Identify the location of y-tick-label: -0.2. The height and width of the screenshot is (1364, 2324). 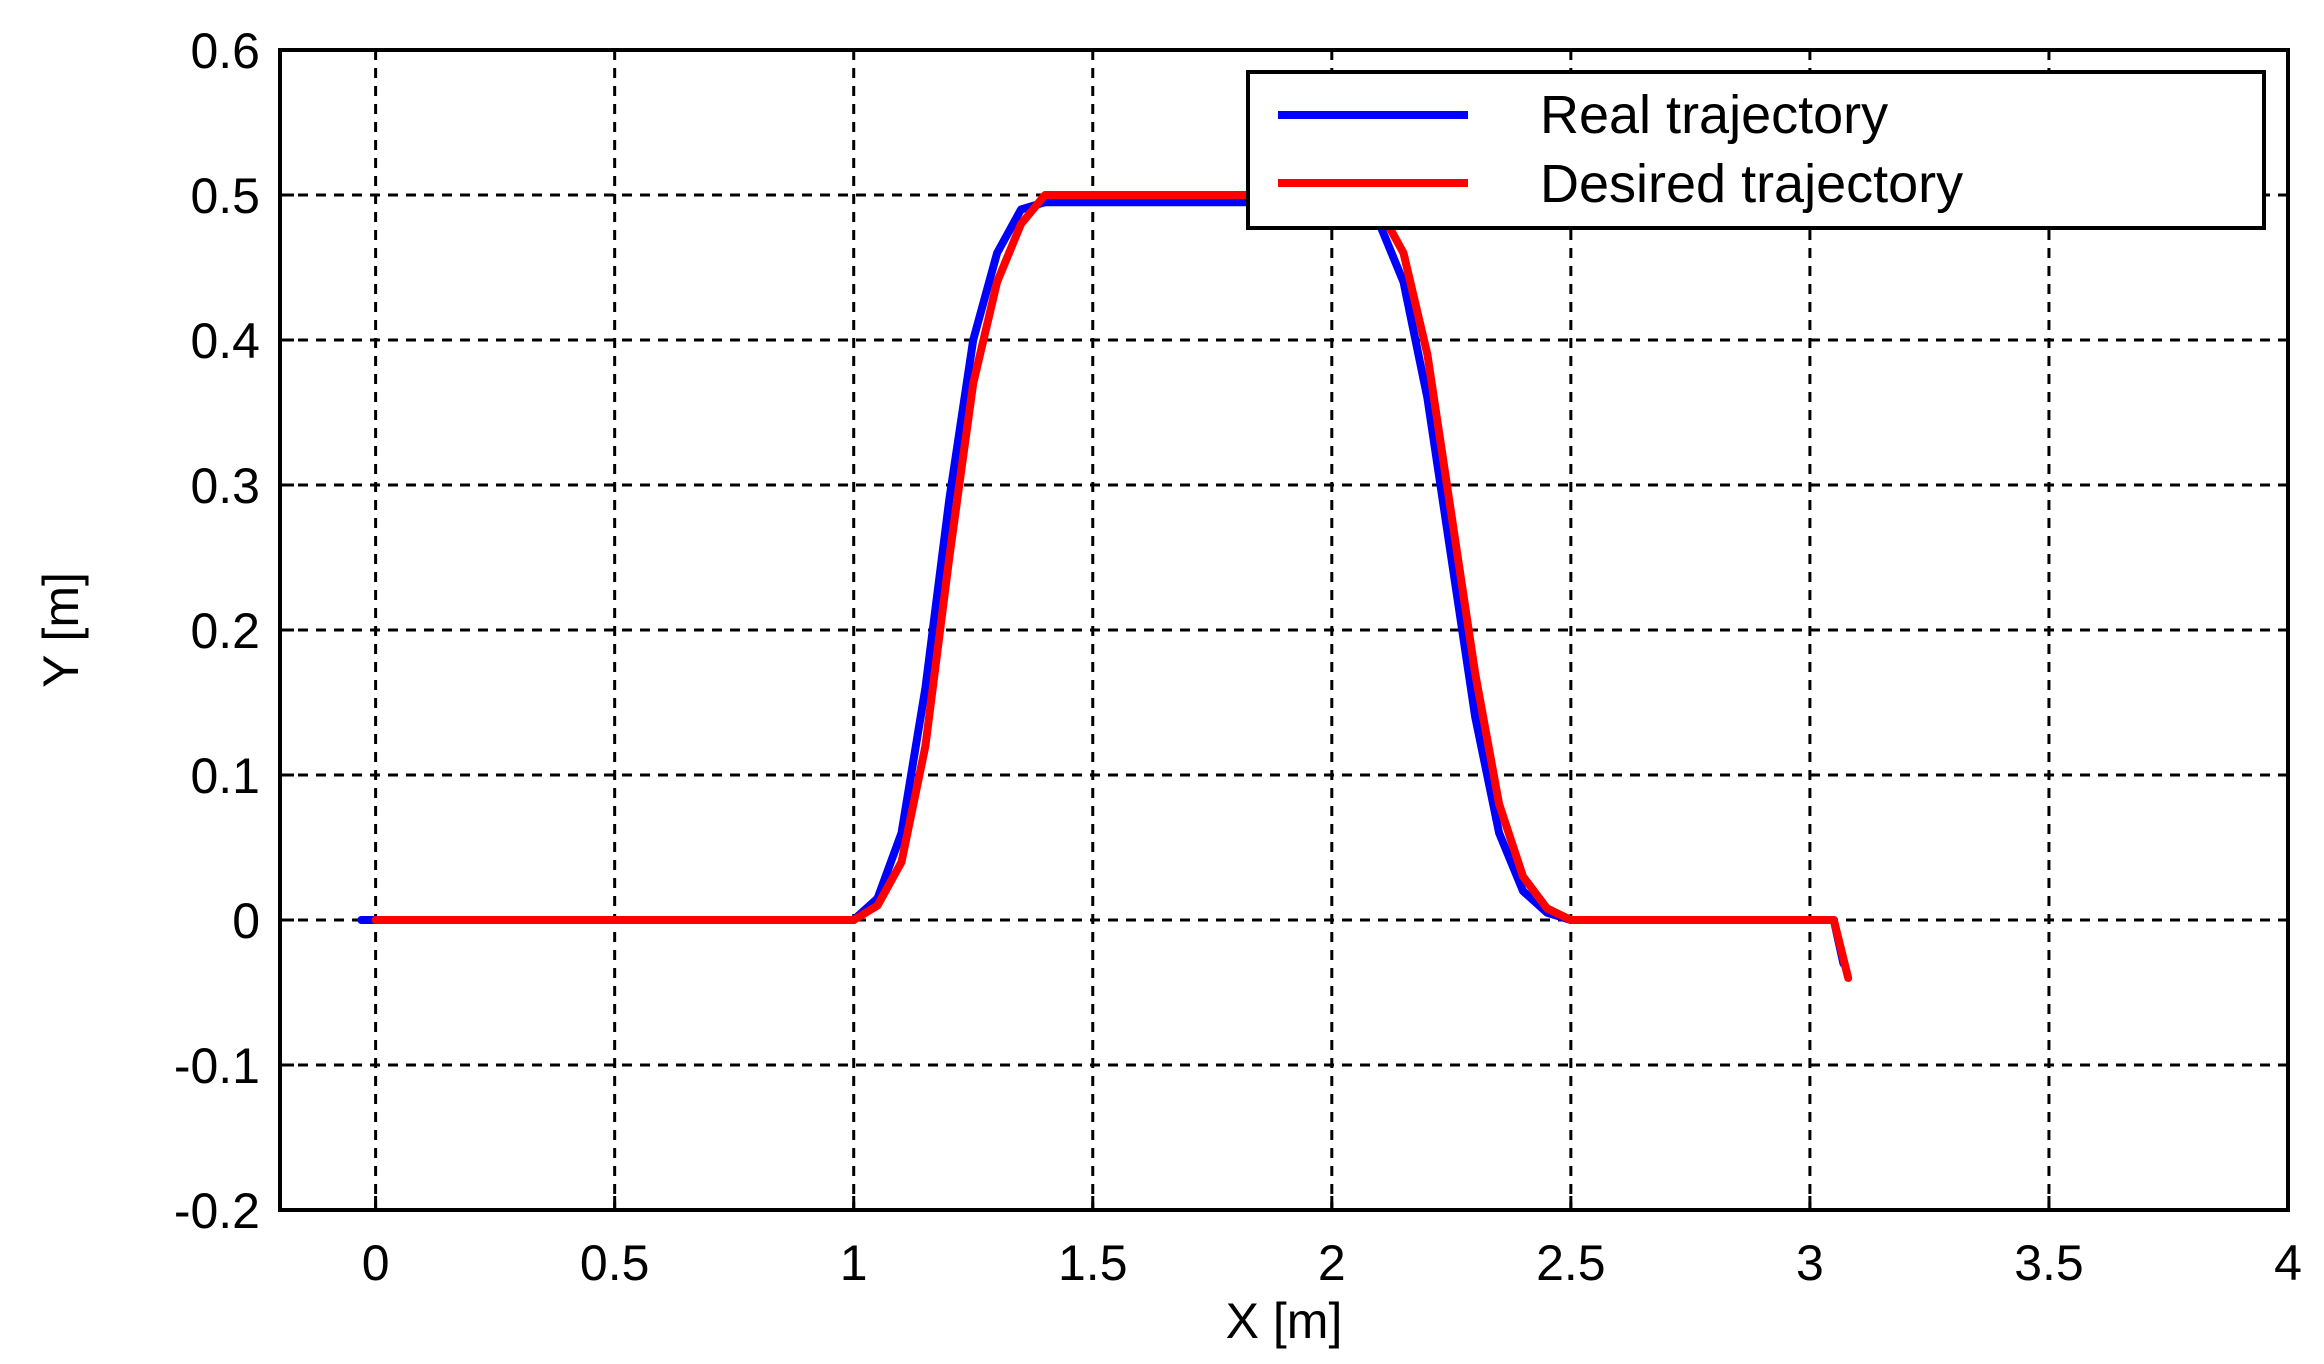
(217, 1211).